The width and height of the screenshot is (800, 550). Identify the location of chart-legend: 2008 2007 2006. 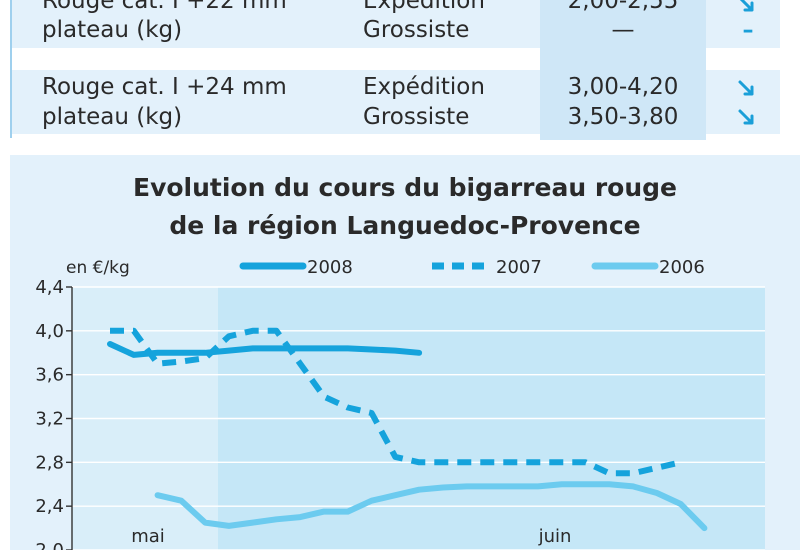
(472, 267).